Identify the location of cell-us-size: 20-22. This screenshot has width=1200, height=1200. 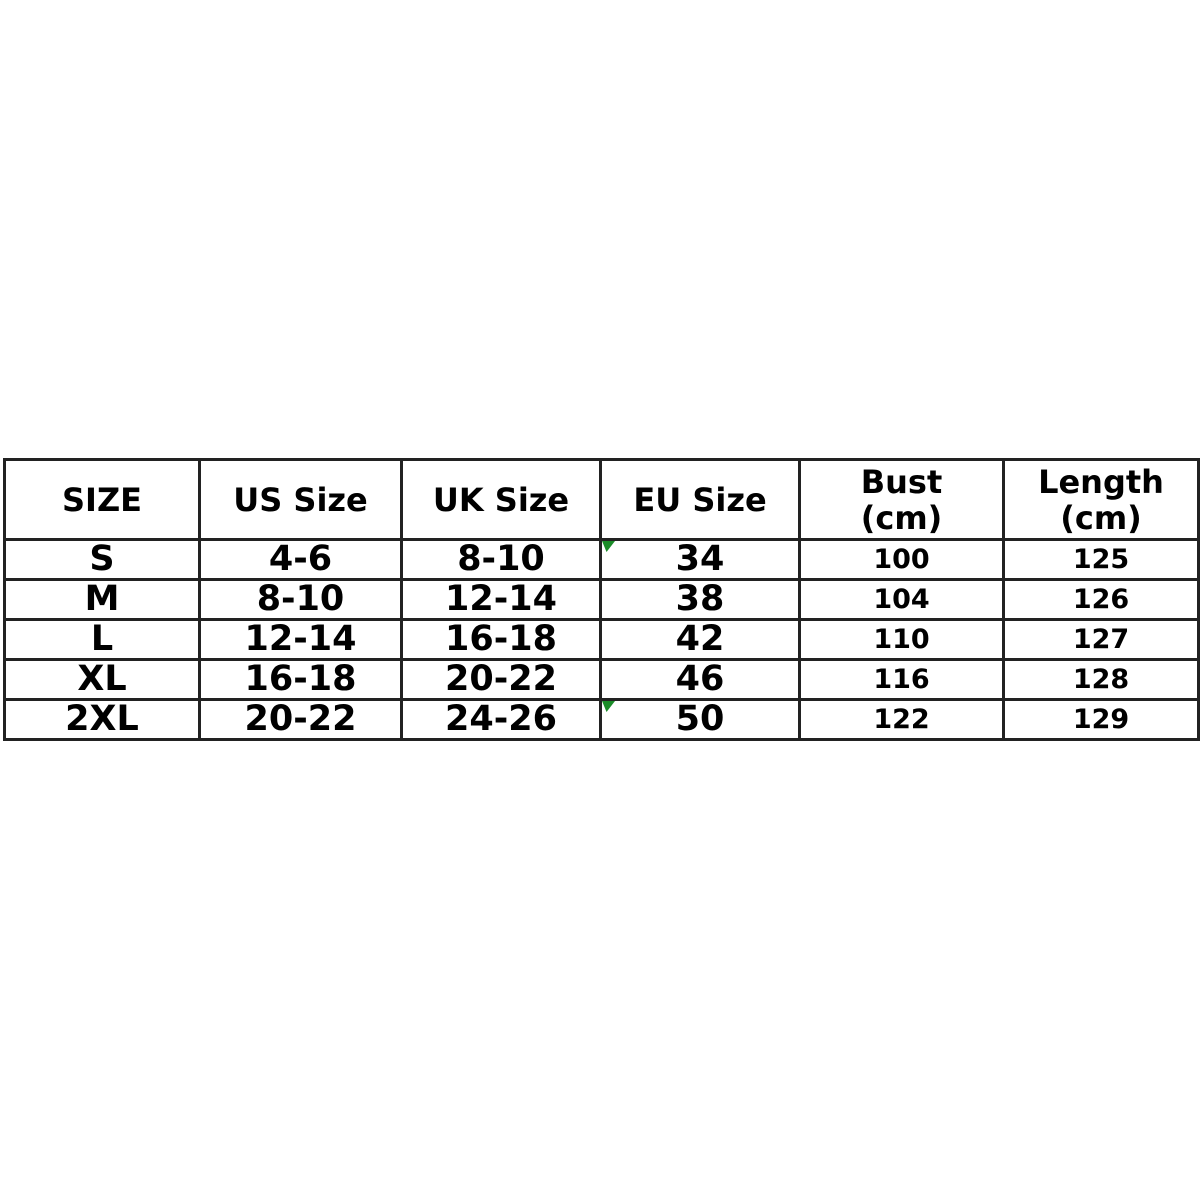
(300, 719).